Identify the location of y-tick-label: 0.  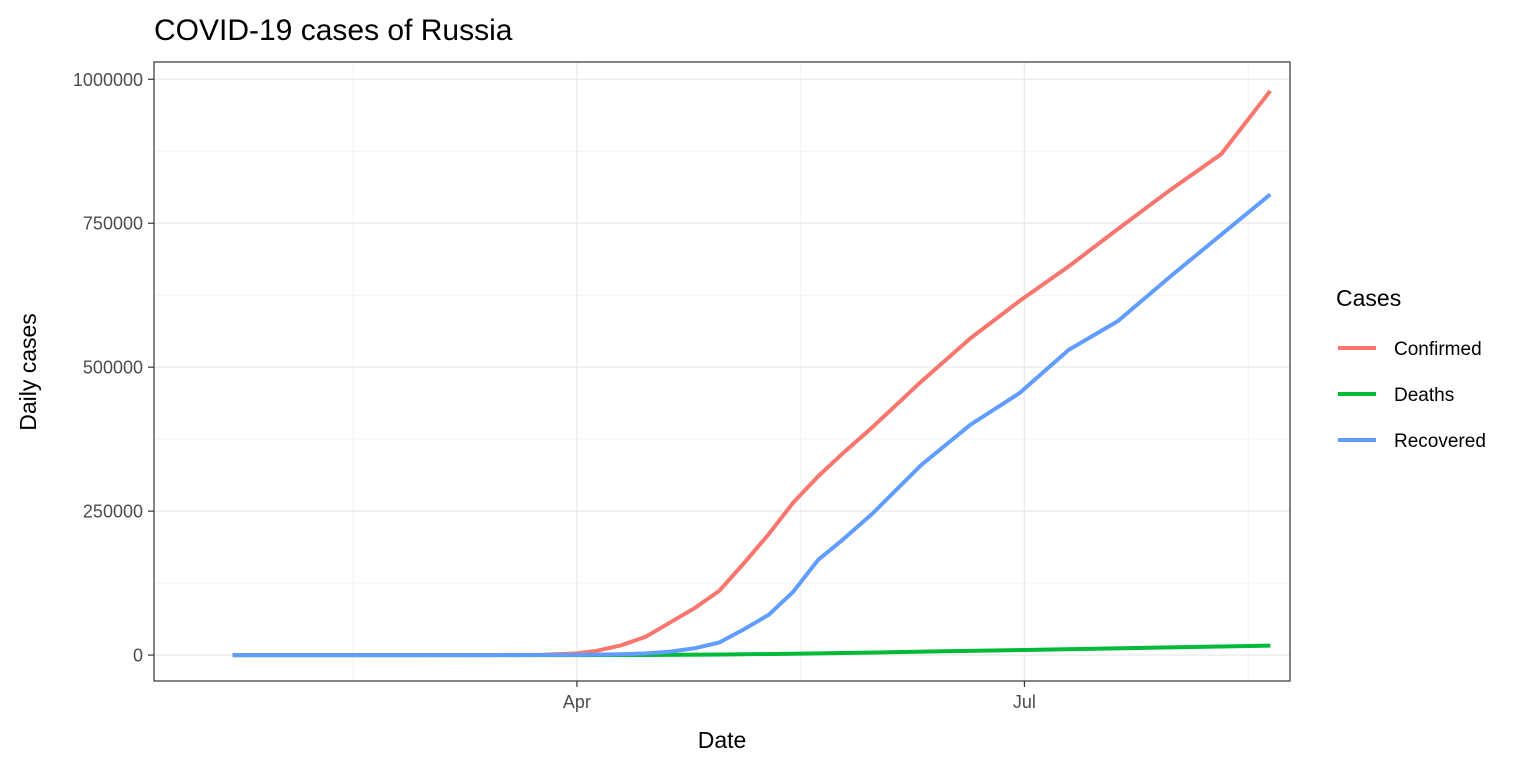
(138, 656).